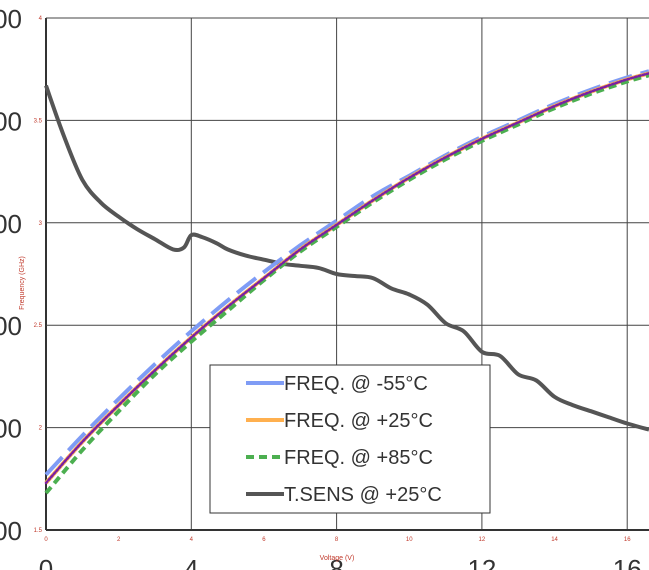  I want to click on legend-box, so click(350, 439).